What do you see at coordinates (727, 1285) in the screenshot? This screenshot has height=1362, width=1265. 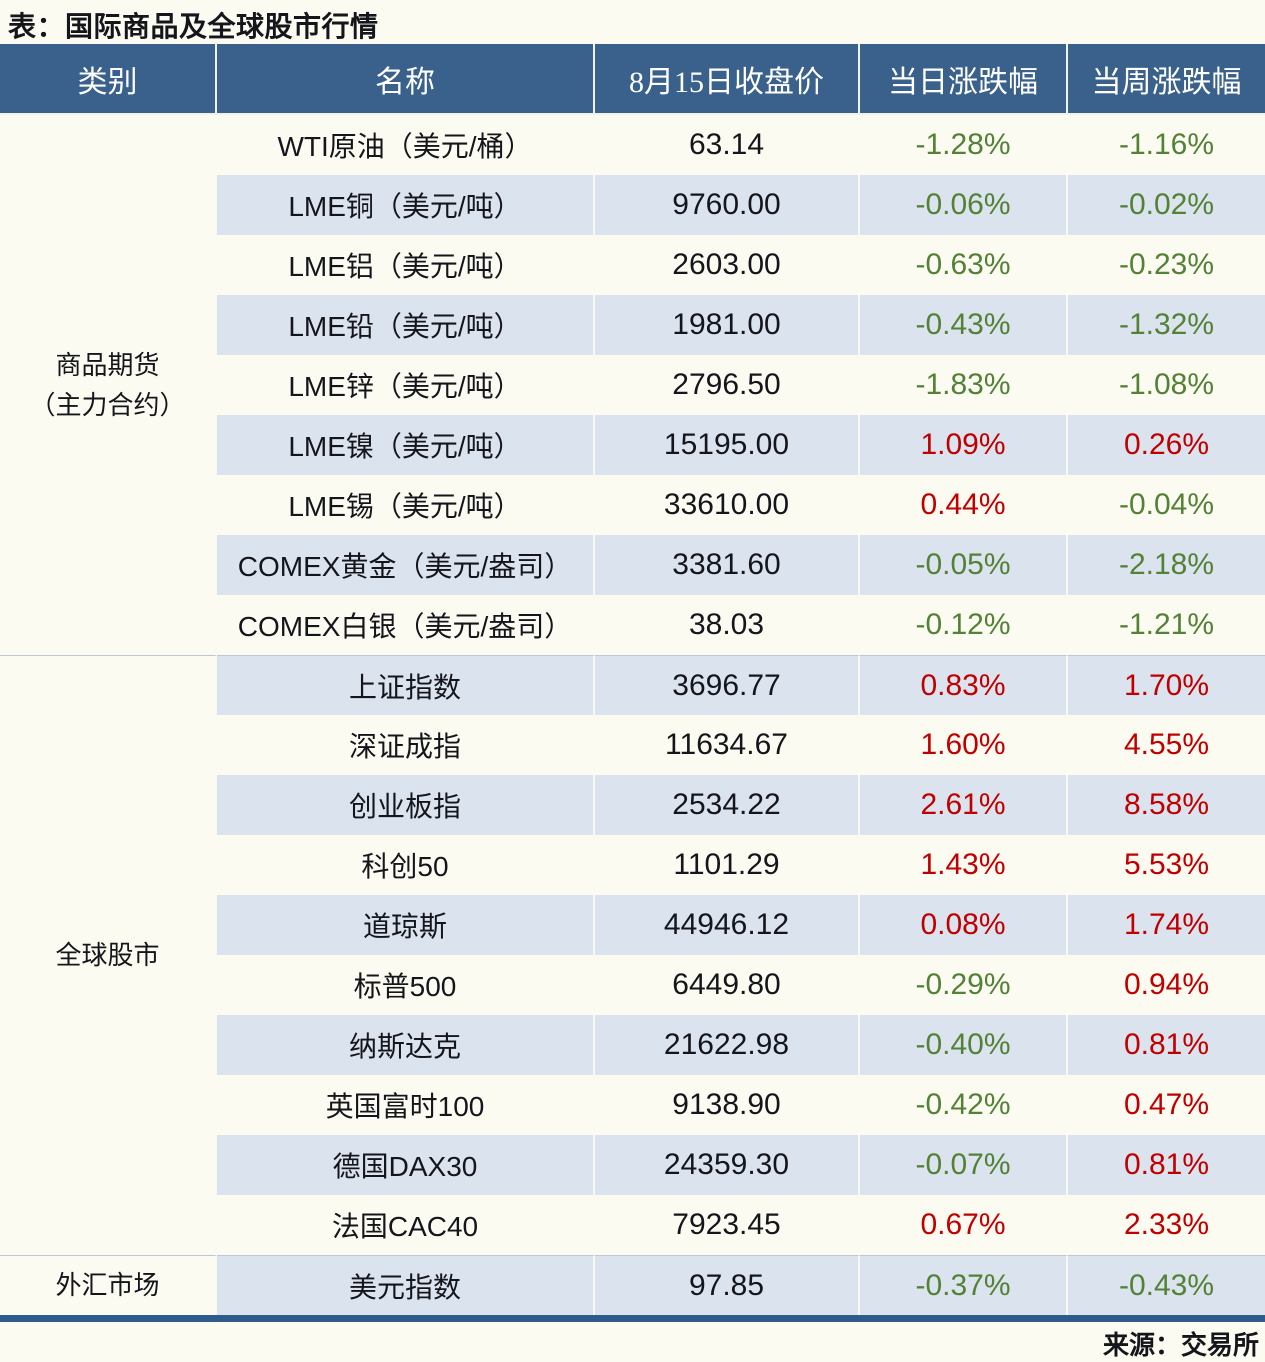 I see `close-price-cell: 97.85` at bounding box center [727, 1285].